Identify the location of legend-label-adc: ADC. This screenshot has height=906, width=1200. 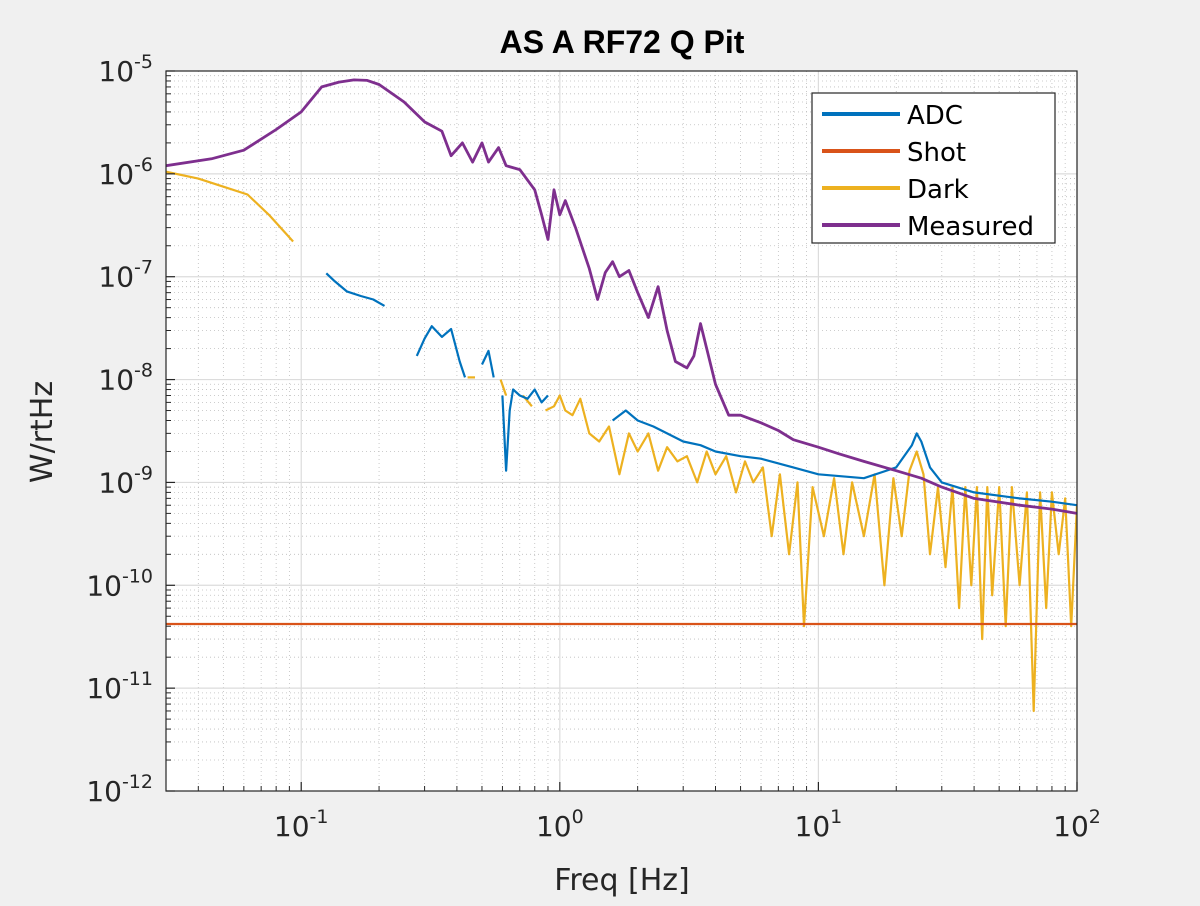
(935, 116).